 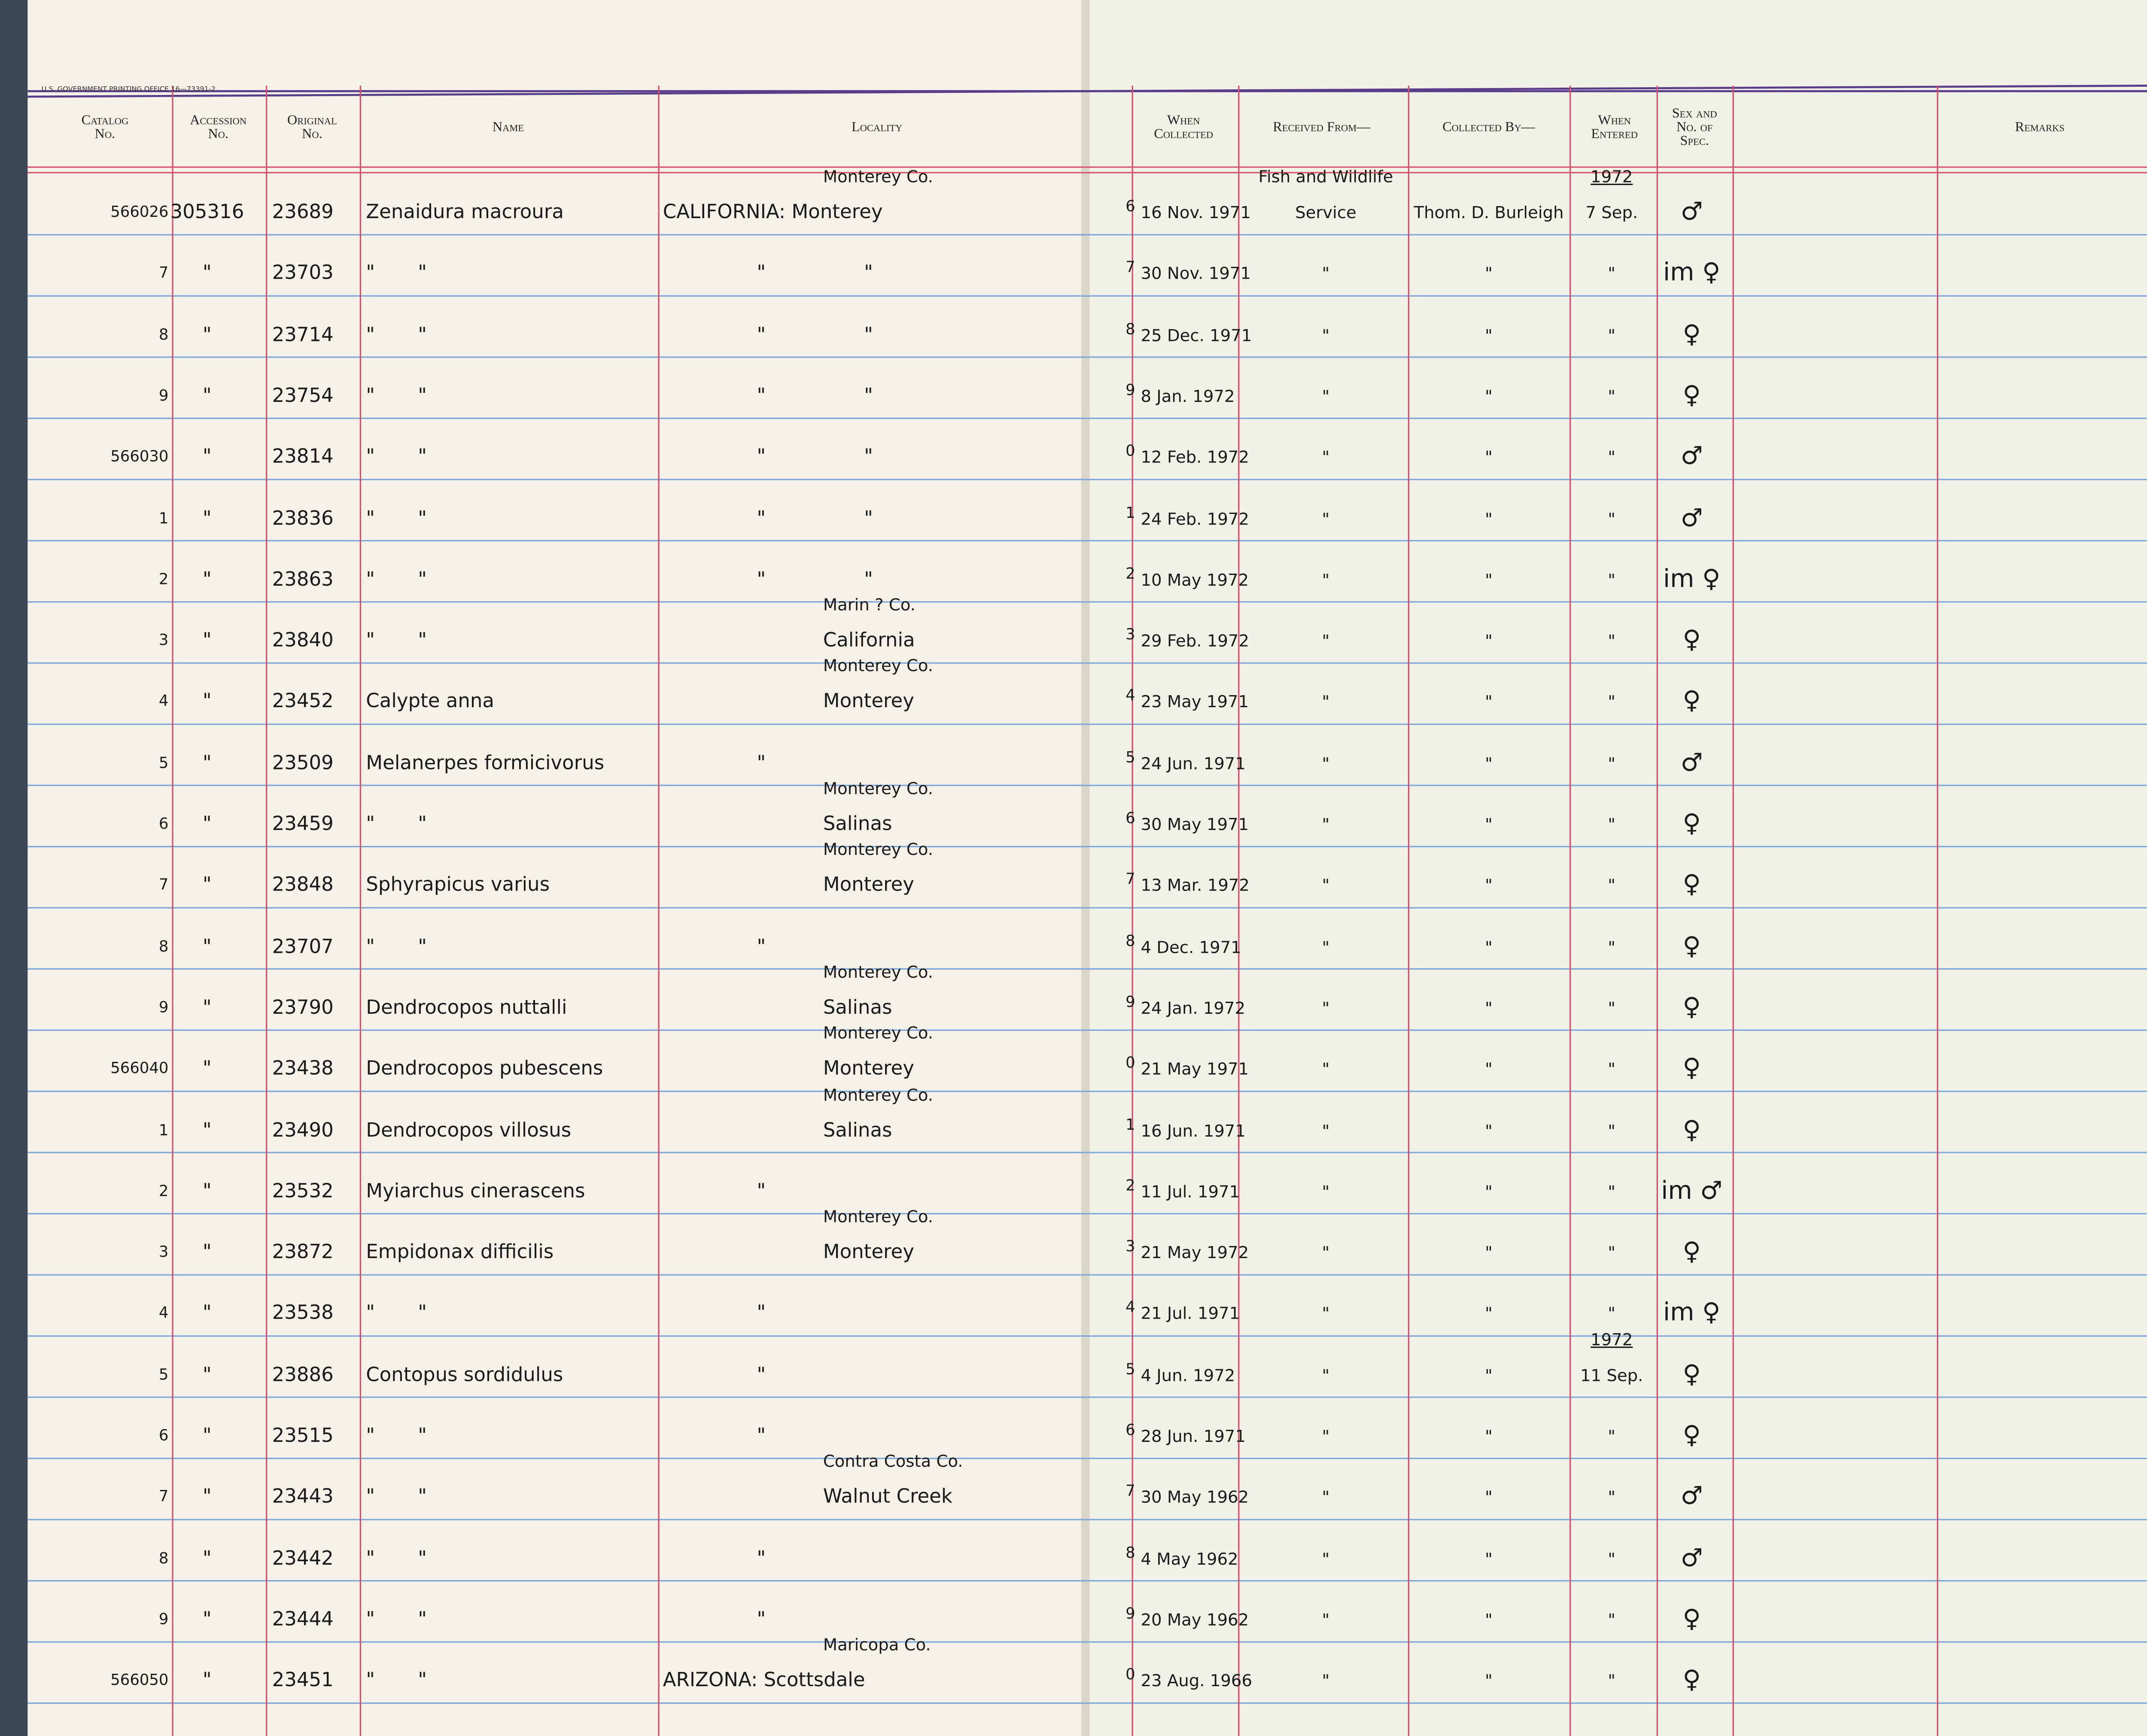 I want to click on original: 23848, so click(x=303, y=885).